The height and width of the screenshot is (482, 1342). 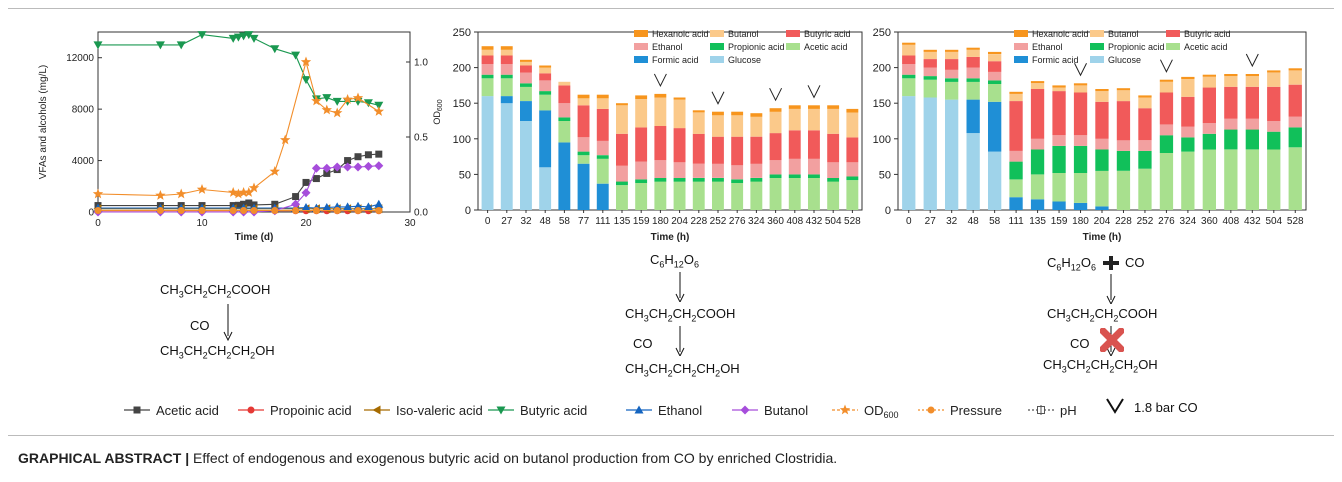 What do you see at coordinates (670, 121) in the screenshot?
I see `plot-frame` at bounding box center [670, 121].